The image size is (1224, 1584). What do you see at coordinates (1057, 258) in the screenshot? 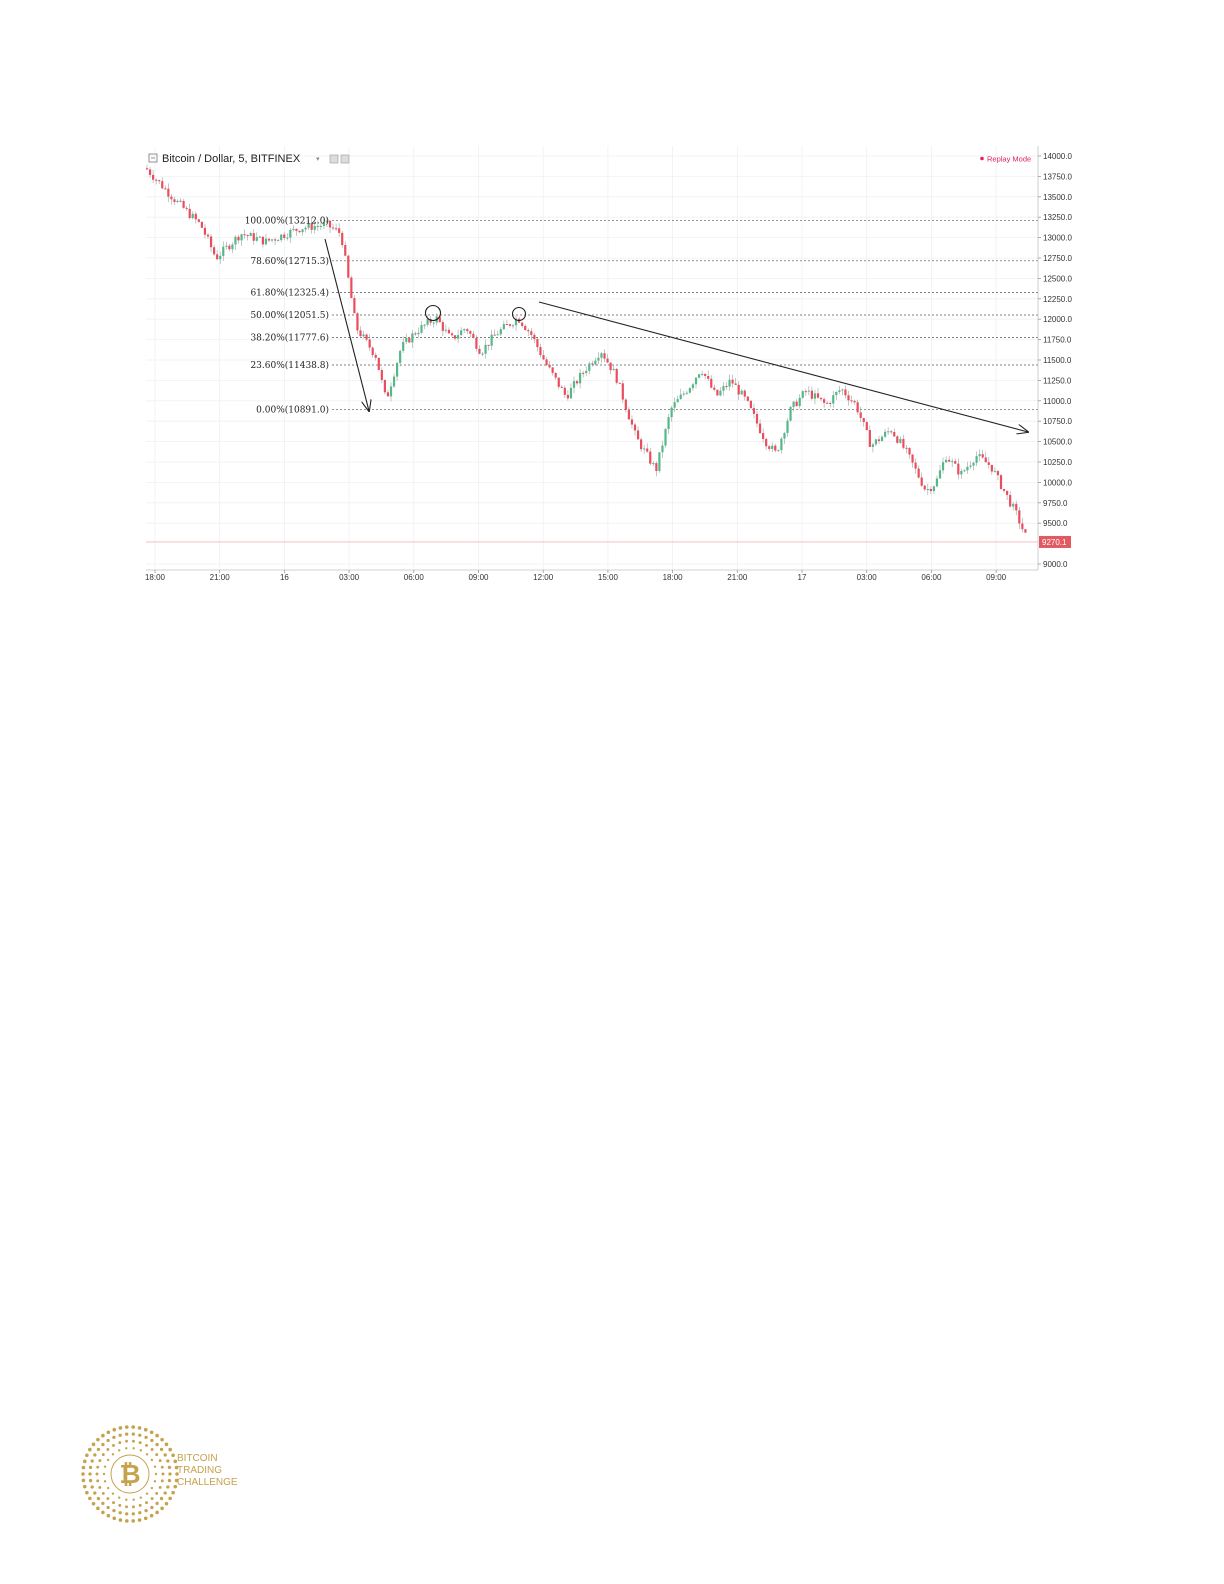
I see `price-tick-label: 12750.0` at bounding box center [1057, 258].